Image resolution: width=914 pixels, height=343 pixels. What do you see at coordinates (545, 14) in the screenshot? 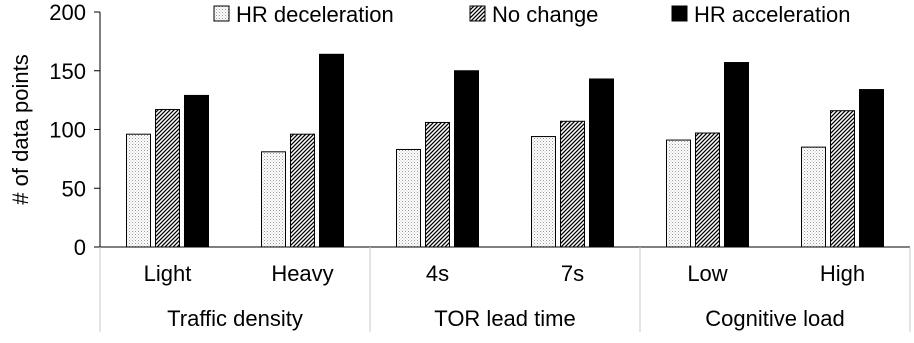
I see `legend-label-no-change: No change` at bounding box center [545, 14].